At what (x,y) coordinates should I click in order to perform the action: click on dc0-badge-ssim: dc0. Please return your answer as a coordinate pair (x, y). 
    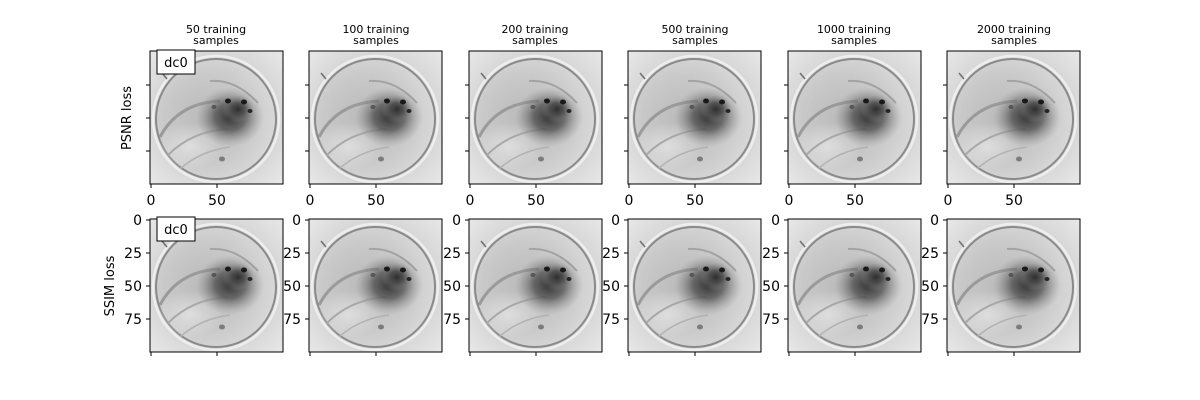
    Looking at the image, I should click on (176, 229).